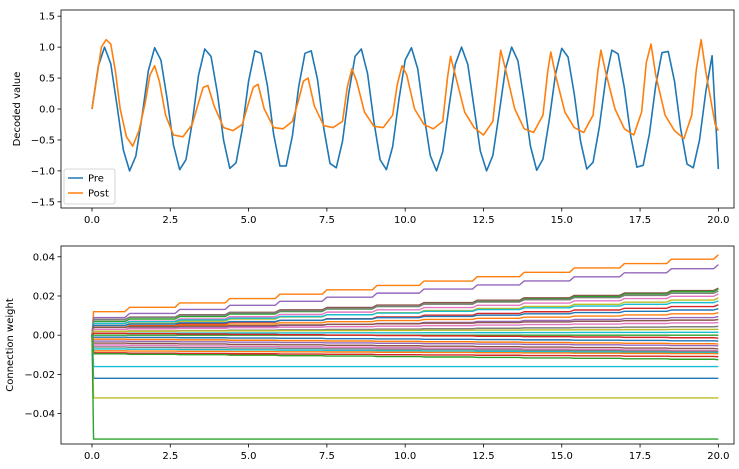 The image size is (739, 469). What do you see at coordinates (170, 220) in the screenshot?
I see `top-x-tick-label: 2.5` at bounding box center [170, 220].